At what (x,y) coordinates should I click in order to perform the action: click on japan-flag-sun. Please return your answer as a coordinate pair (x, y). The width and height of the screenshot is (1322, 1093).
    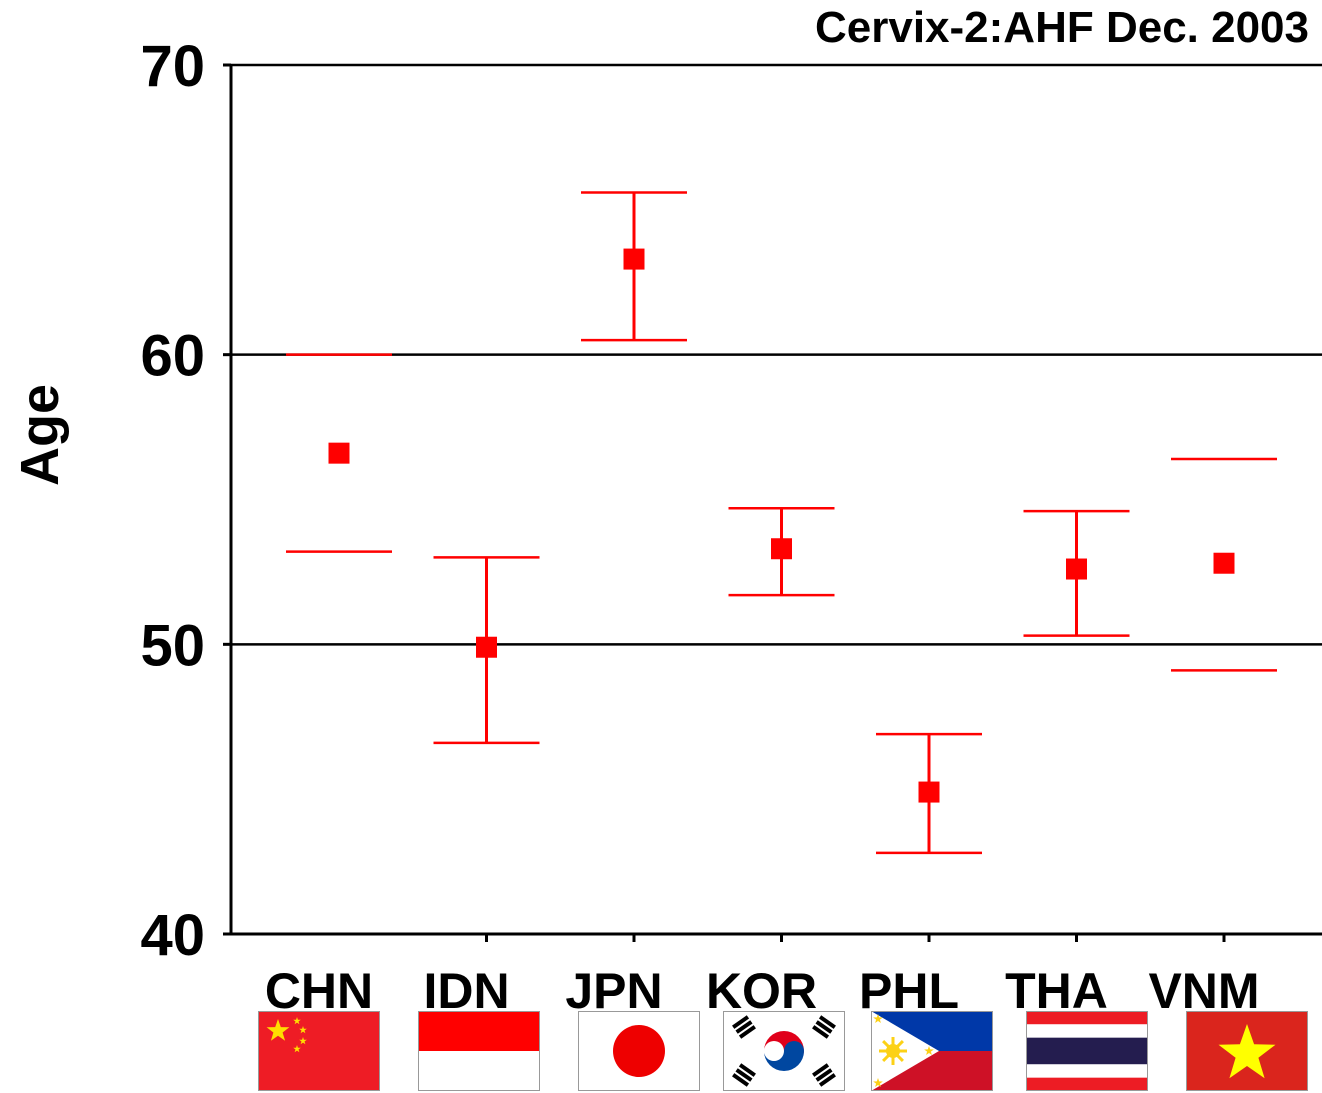
    Looking at the image, I should click on (639, 1051).